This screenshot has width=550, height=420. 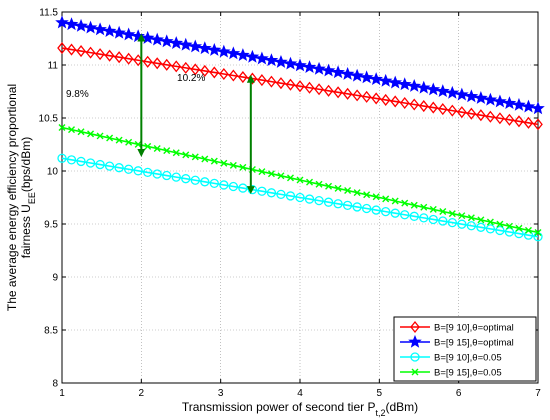 What do you see at coordinates (77, 94) in the screenshot?
I see `annotation-label: 9.8%` at bounding box center [77, 94].